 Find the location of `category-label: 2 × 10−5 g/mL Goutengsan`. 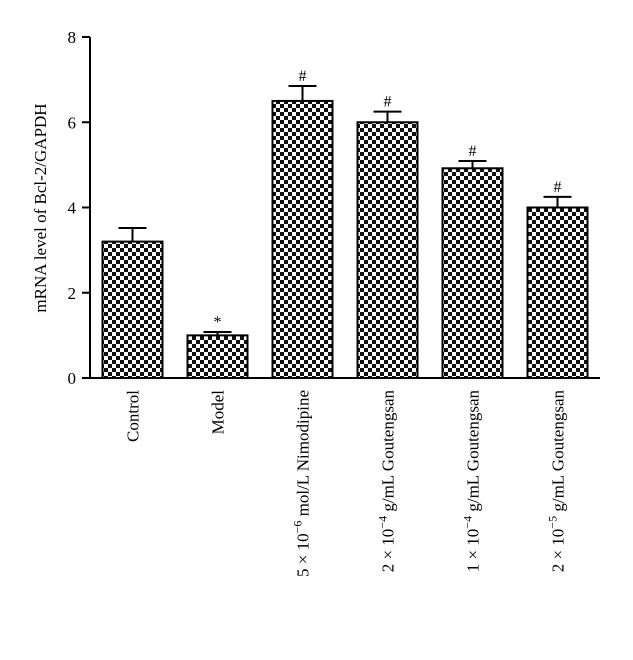

category-label: 2 × 10−5 g/mL Goutengsan is located at coordinates (557, 481).